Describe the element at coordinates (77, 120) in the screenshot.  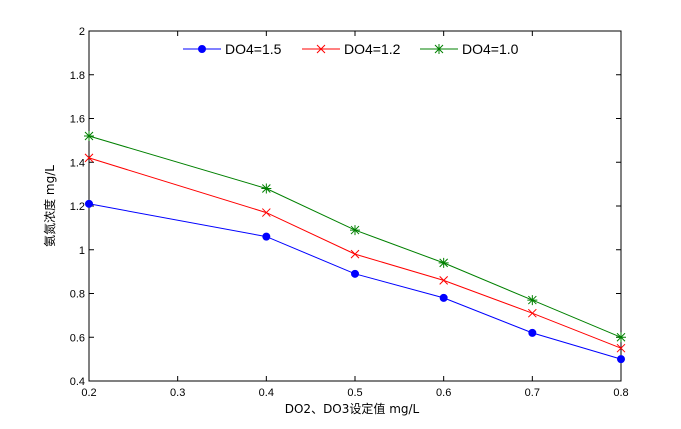
I see `y-tick-label: 1.6` at that location.